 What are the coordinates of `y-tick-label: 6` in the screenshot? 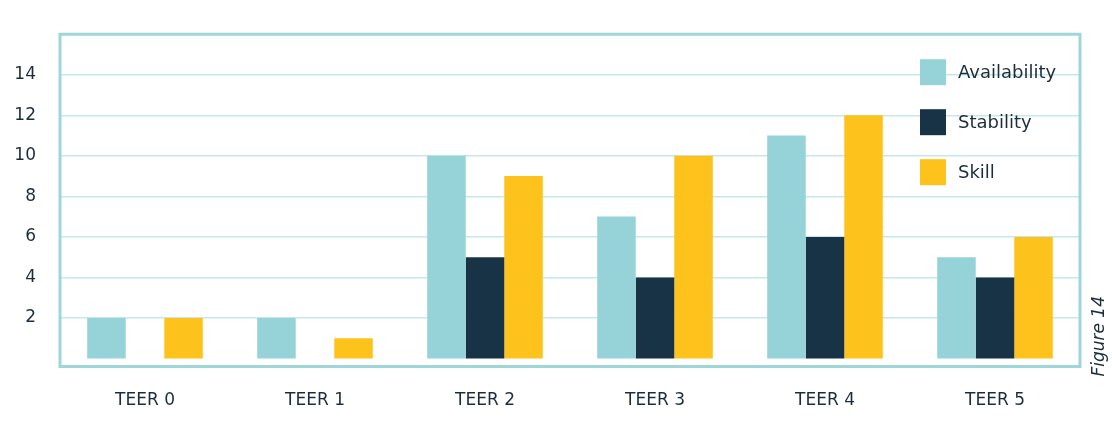 It's located at (30, 235).